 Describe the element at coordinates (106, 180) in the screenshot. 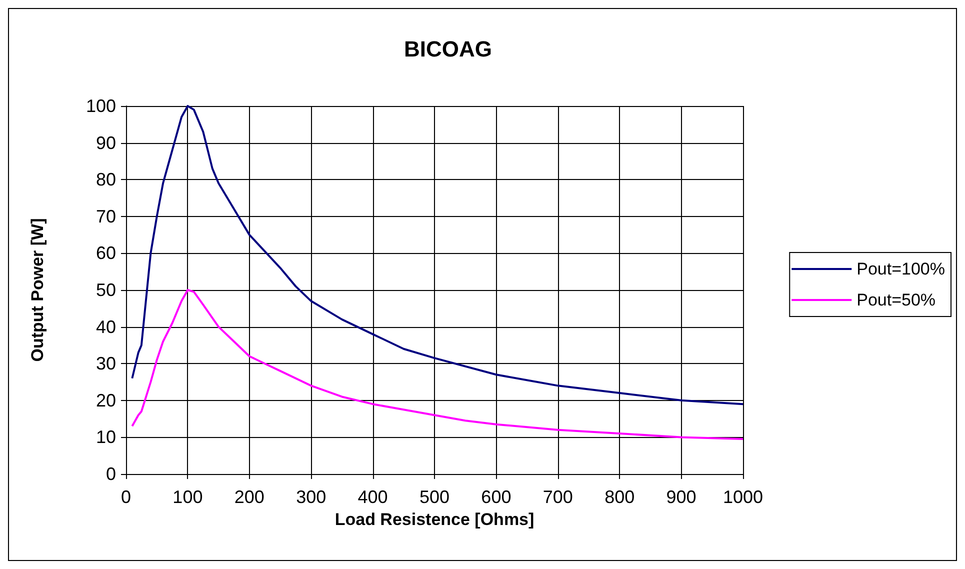

I see `y-tick-label: 80` at that location.